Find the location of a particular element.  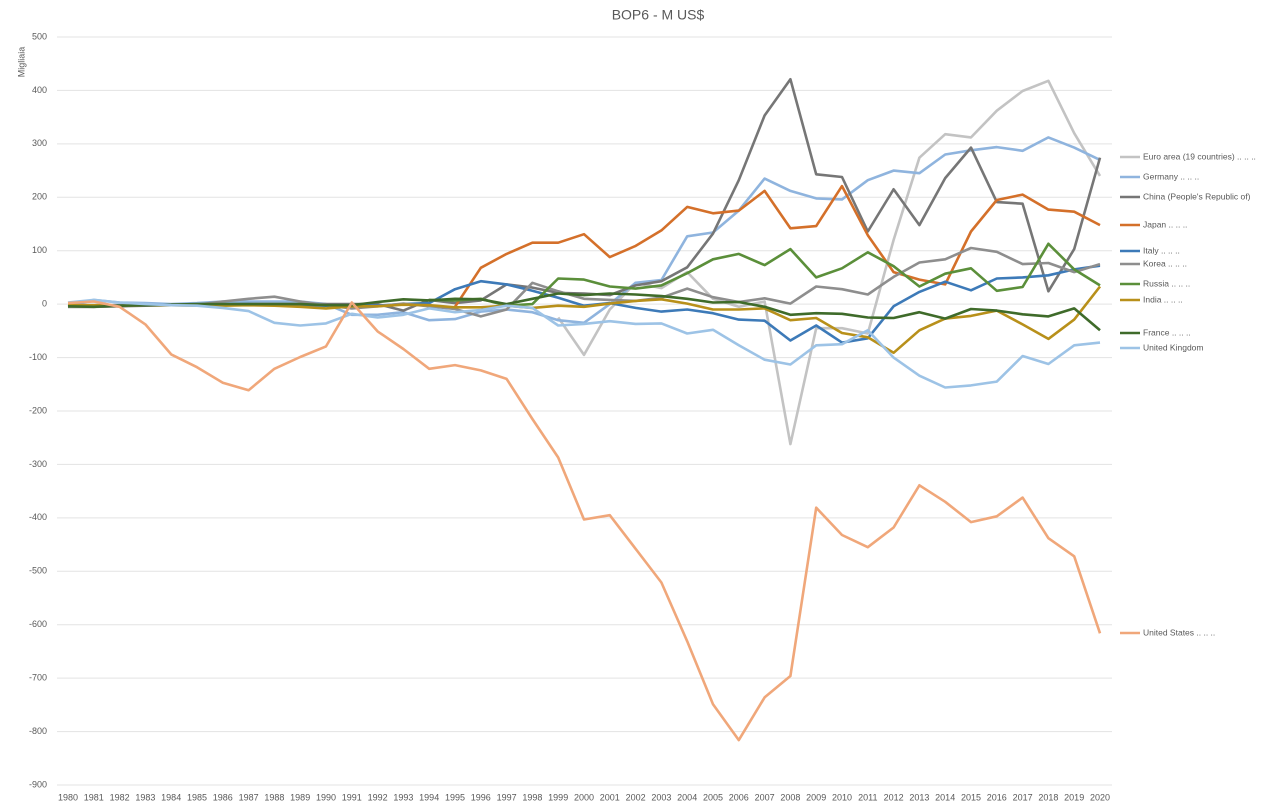

x-tick-label: 2009 is located at coordinates (816, 797).